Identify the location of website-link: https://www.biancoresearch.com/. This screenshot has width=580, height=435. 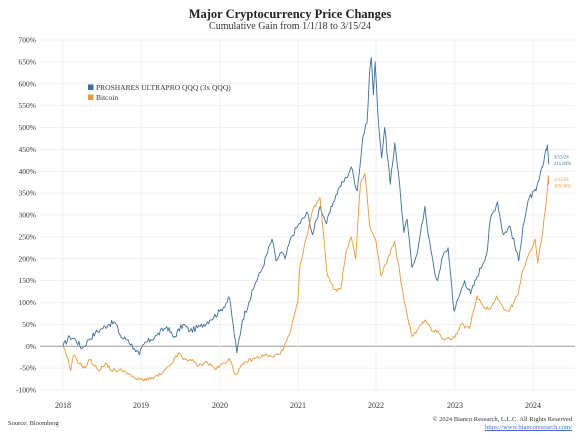
(528, 427).